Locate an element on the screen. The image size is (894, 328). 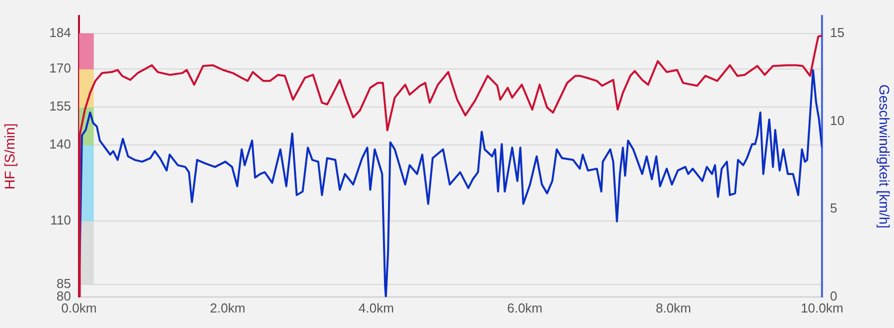
y2-tick-label: 10 is located at coordinates (837, 120).